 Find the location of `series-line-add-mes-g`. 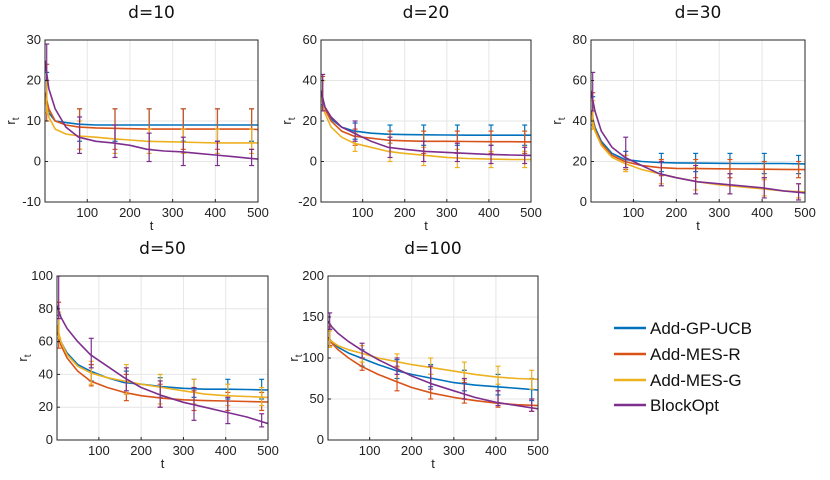

series-line-add-mes-g is located at coordinates (151, 120).